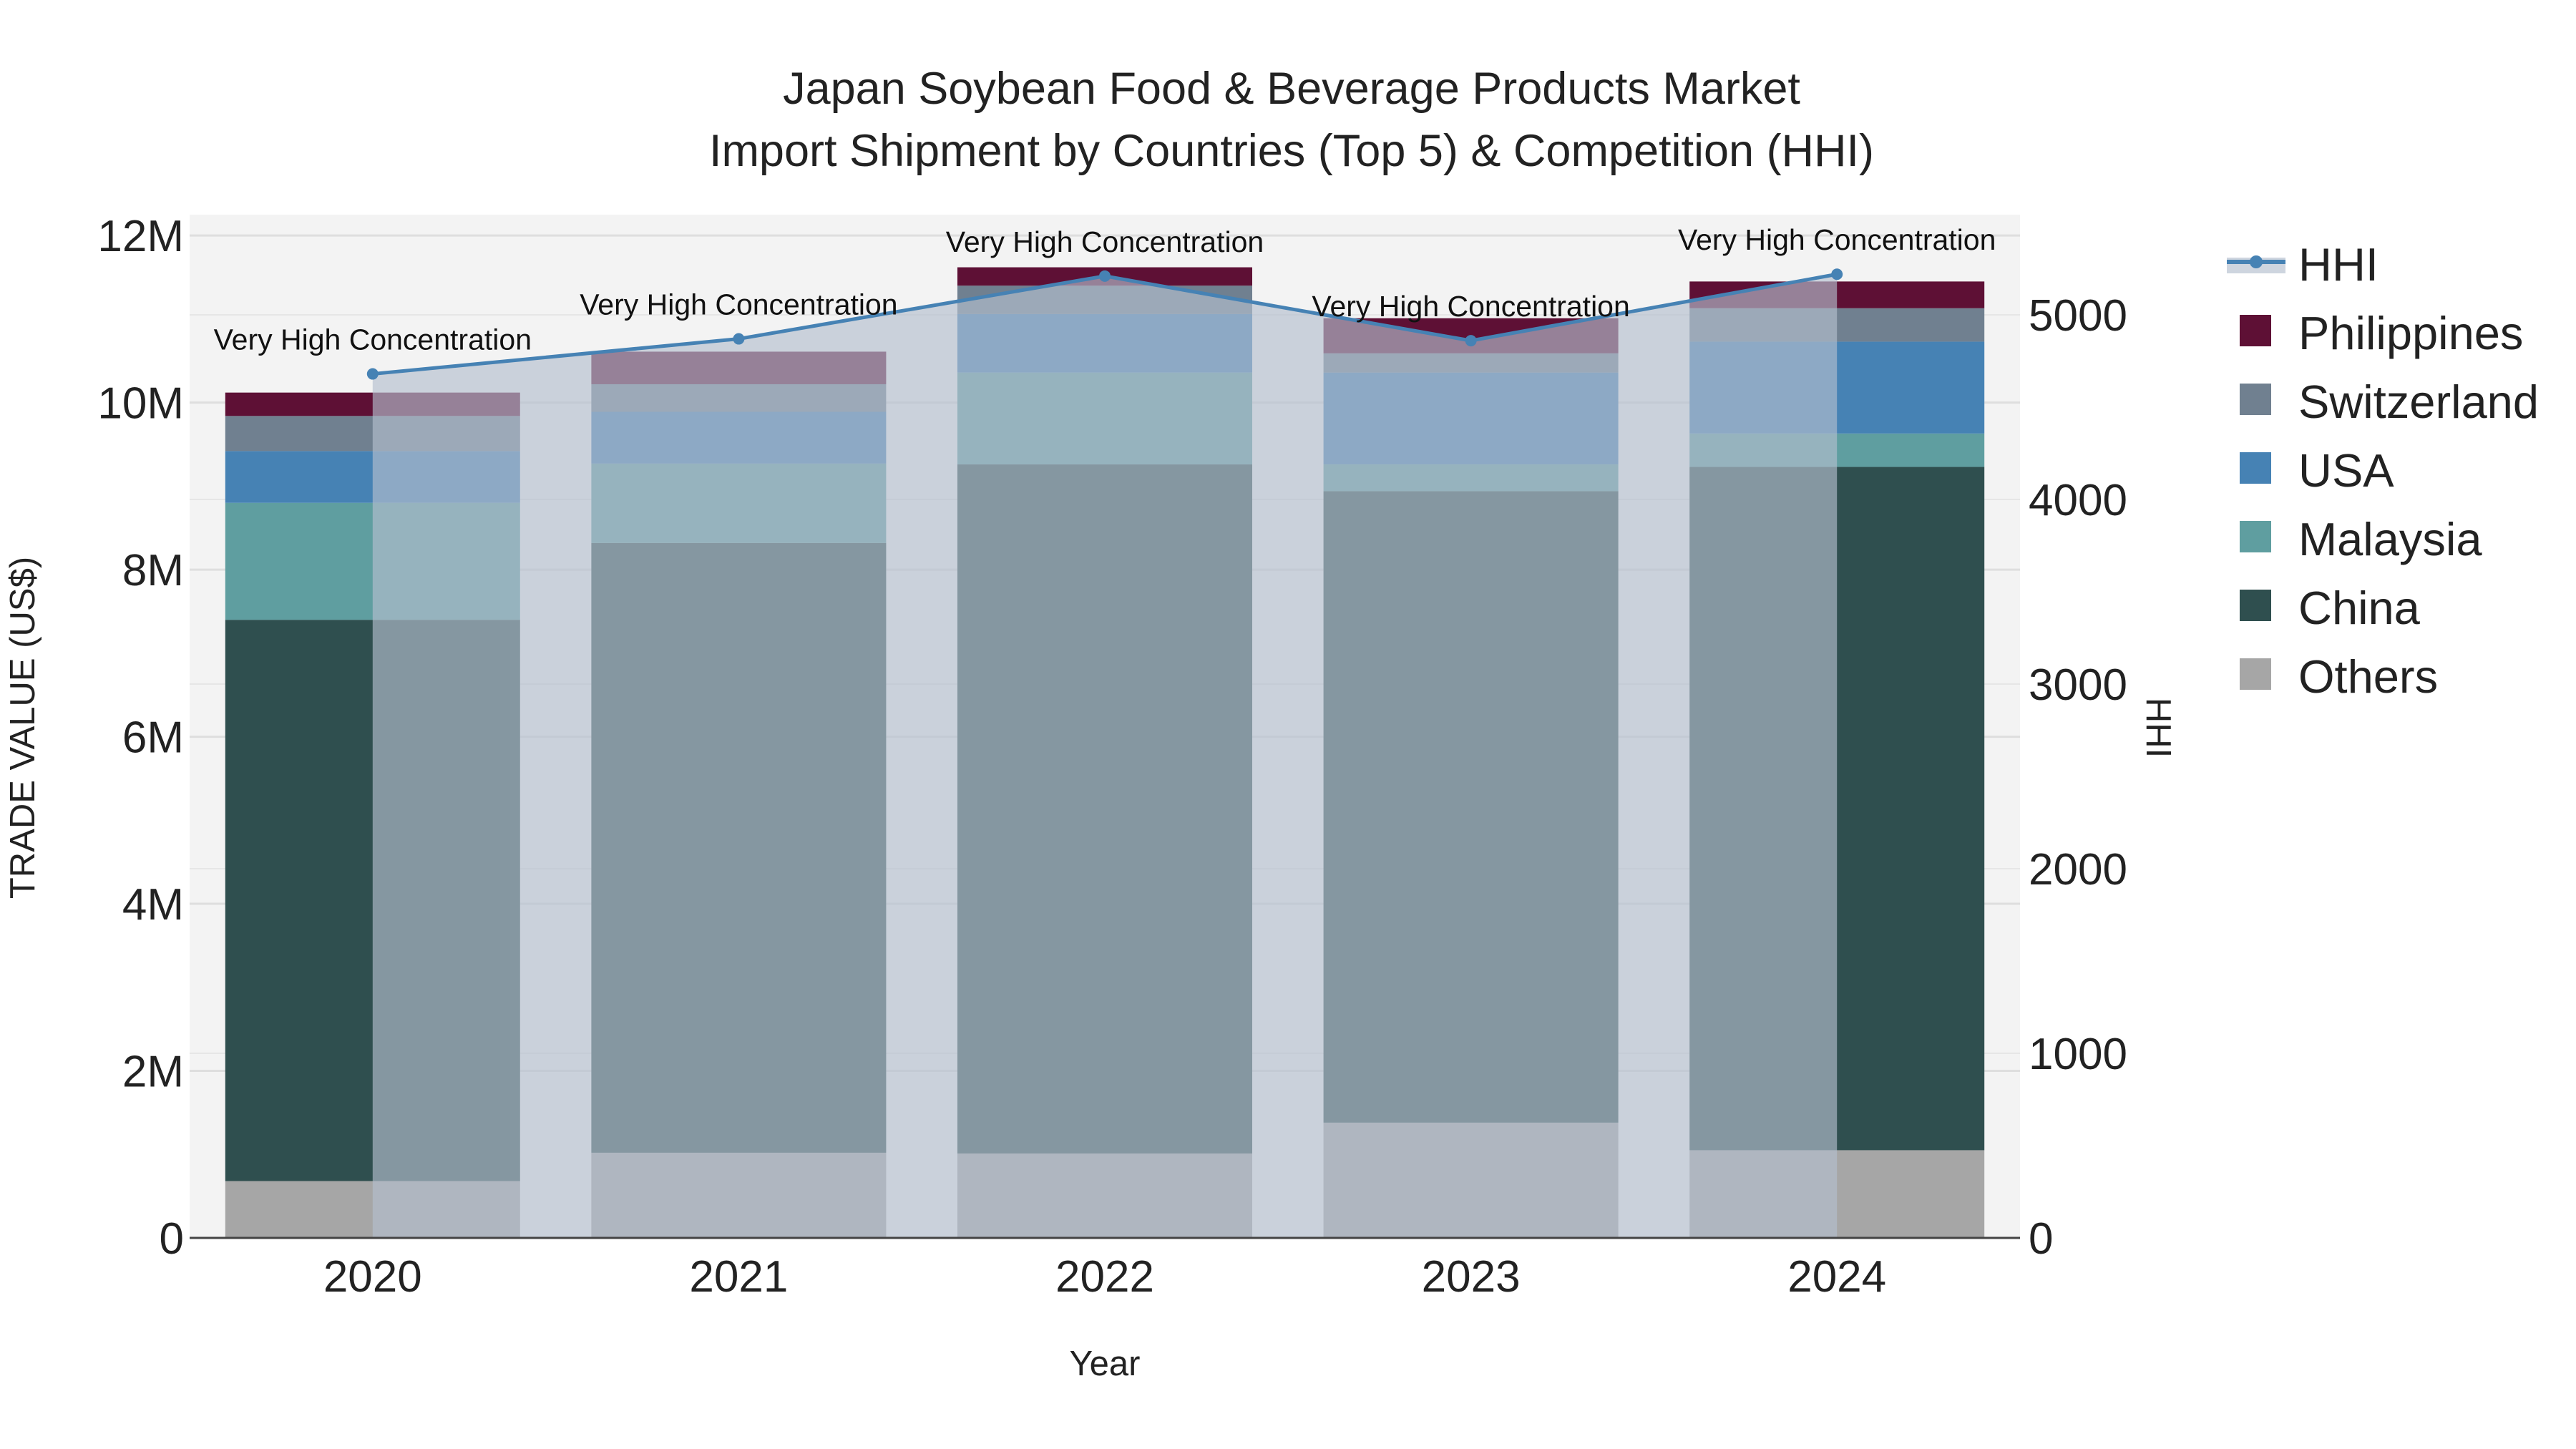 The image size is (2576, 1449). Describe the element at coordinates (2390, 539) in the screenshot. I see `legend-label-malaysia: Malaysia` at that location.